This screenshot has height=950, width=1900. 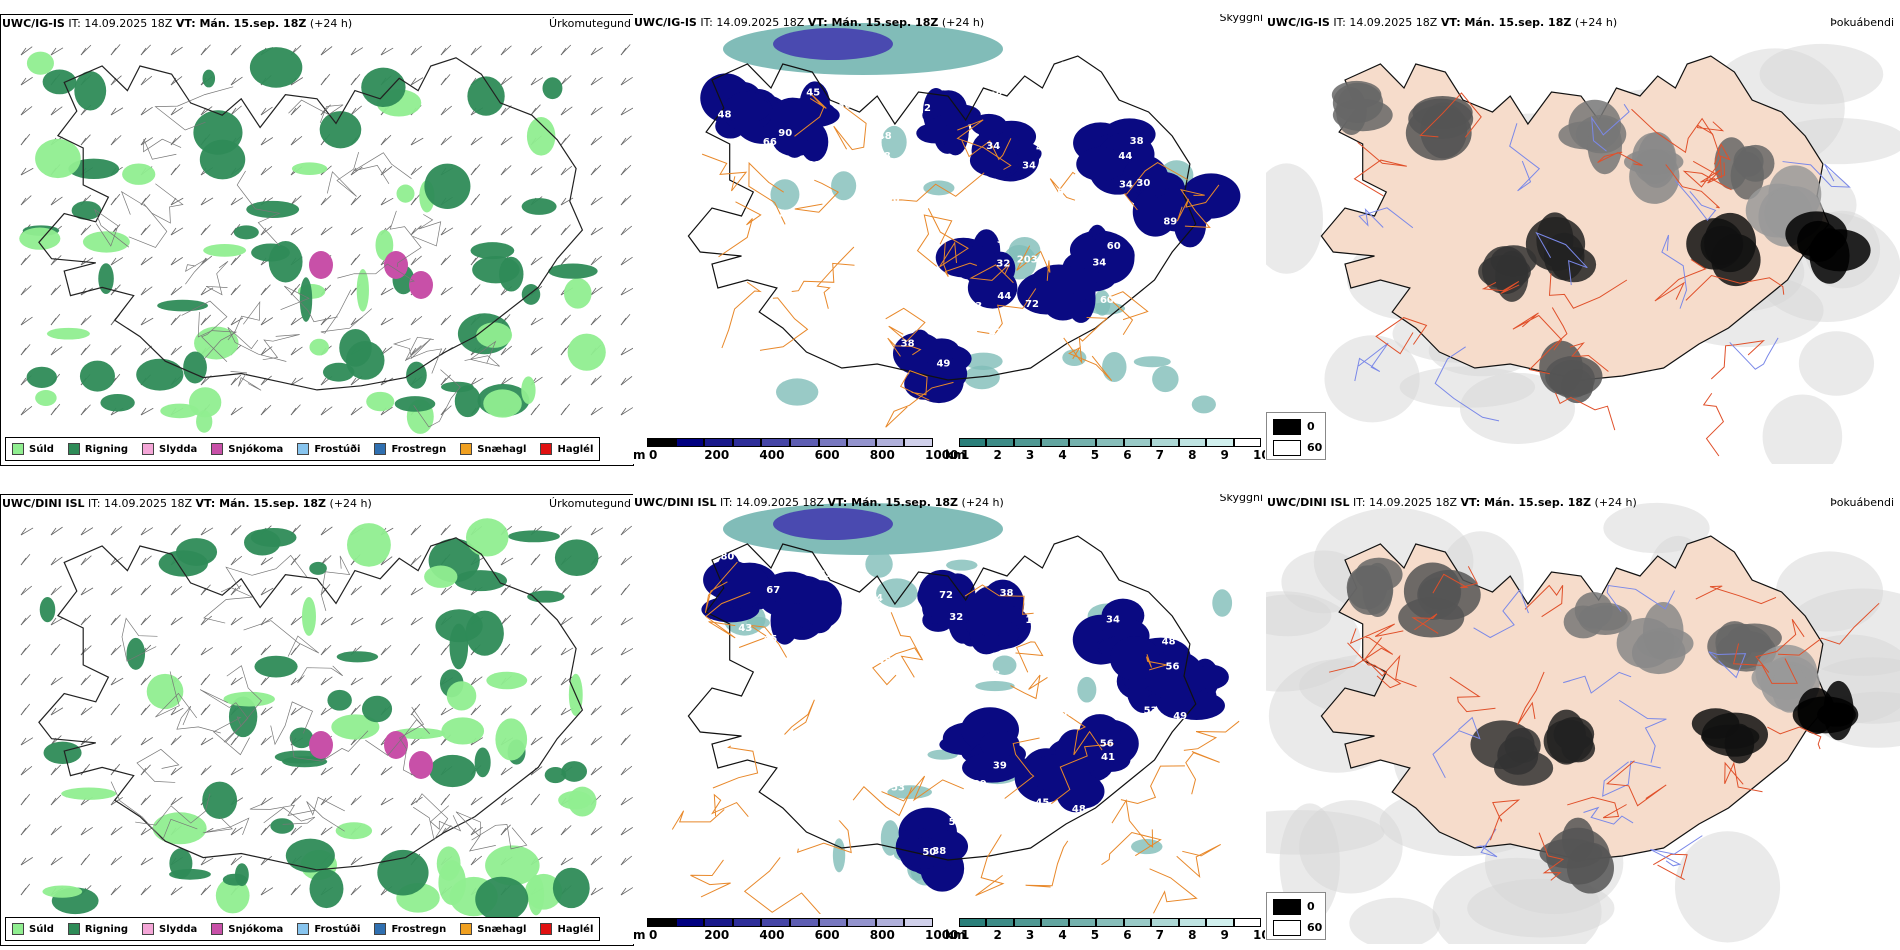 I want to click on legend-item: Frostregn, so click(x=410, y=929).